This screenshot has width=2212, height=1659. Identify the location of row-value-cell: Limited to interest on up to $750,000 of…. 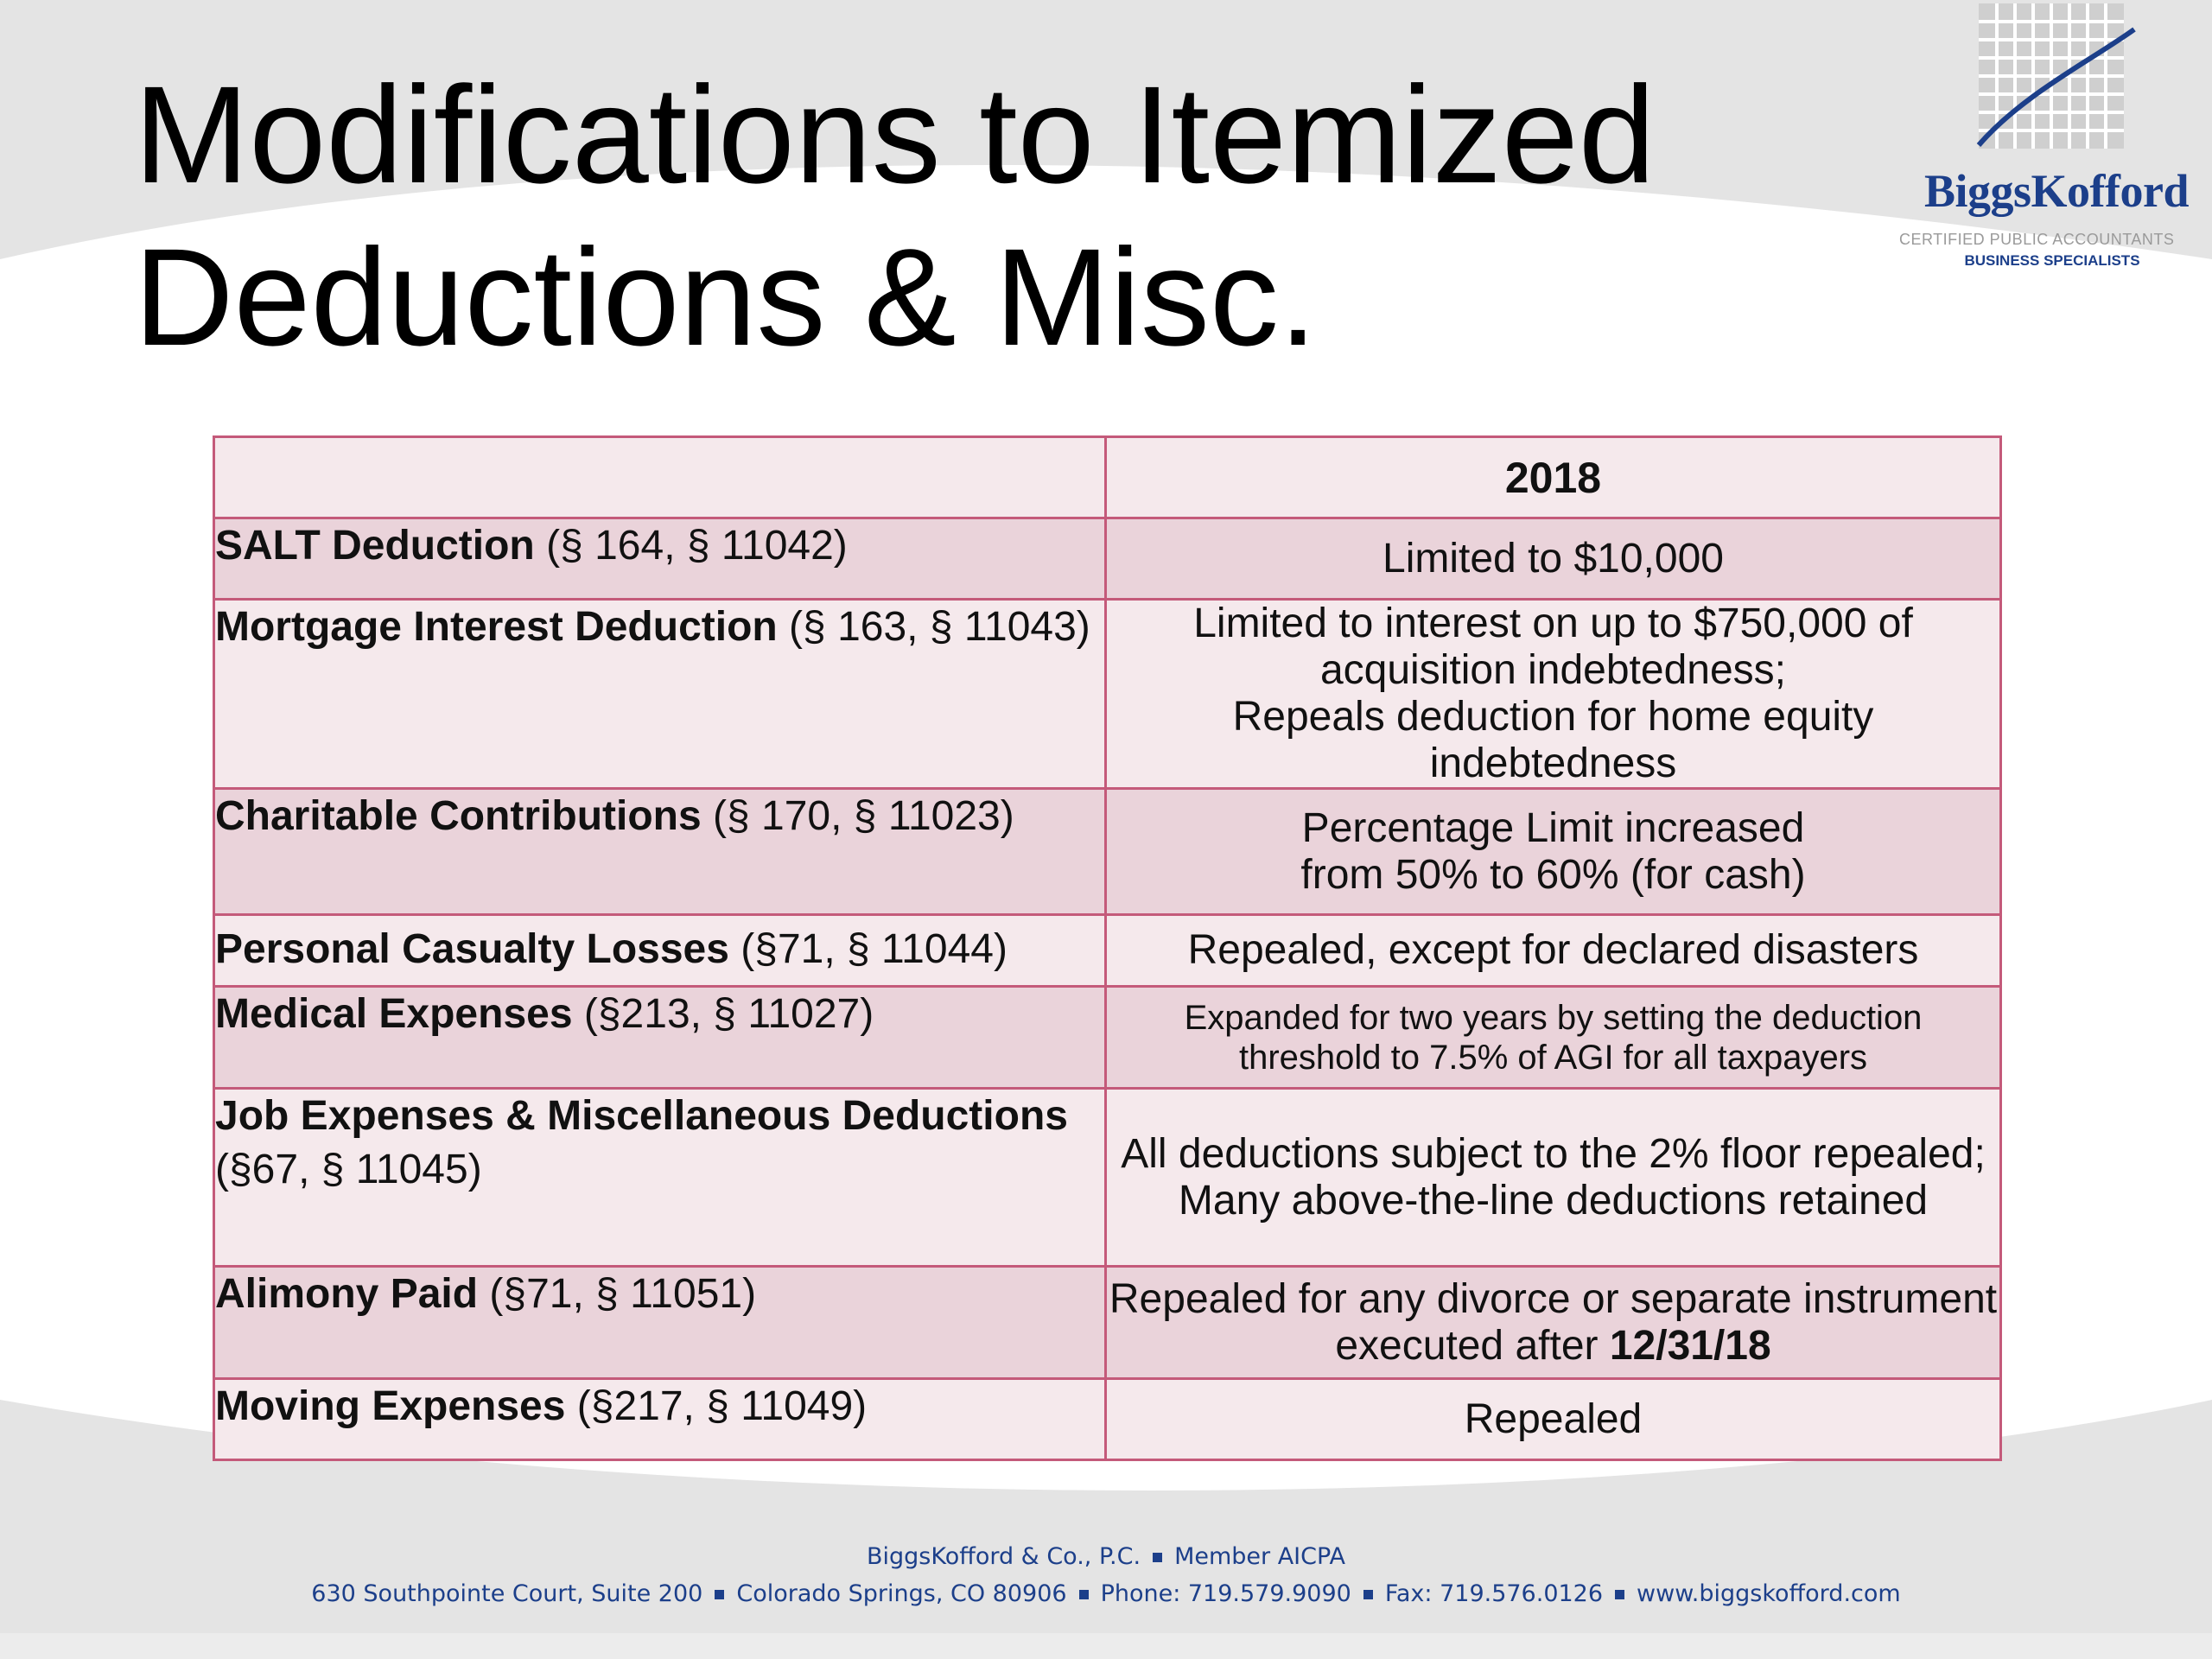
(1553, 694).